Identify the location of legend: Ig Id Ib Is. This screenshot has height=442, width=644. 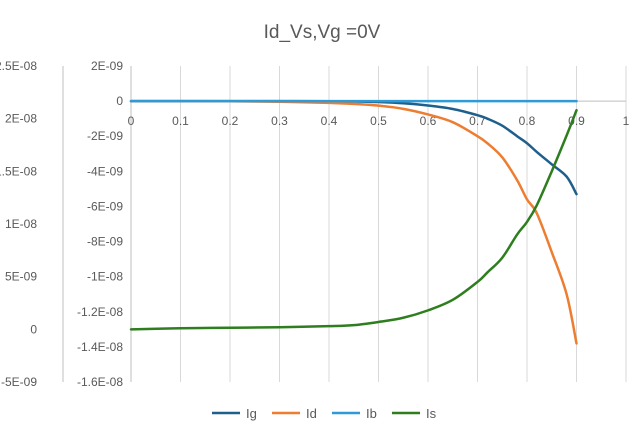
(324, 413).